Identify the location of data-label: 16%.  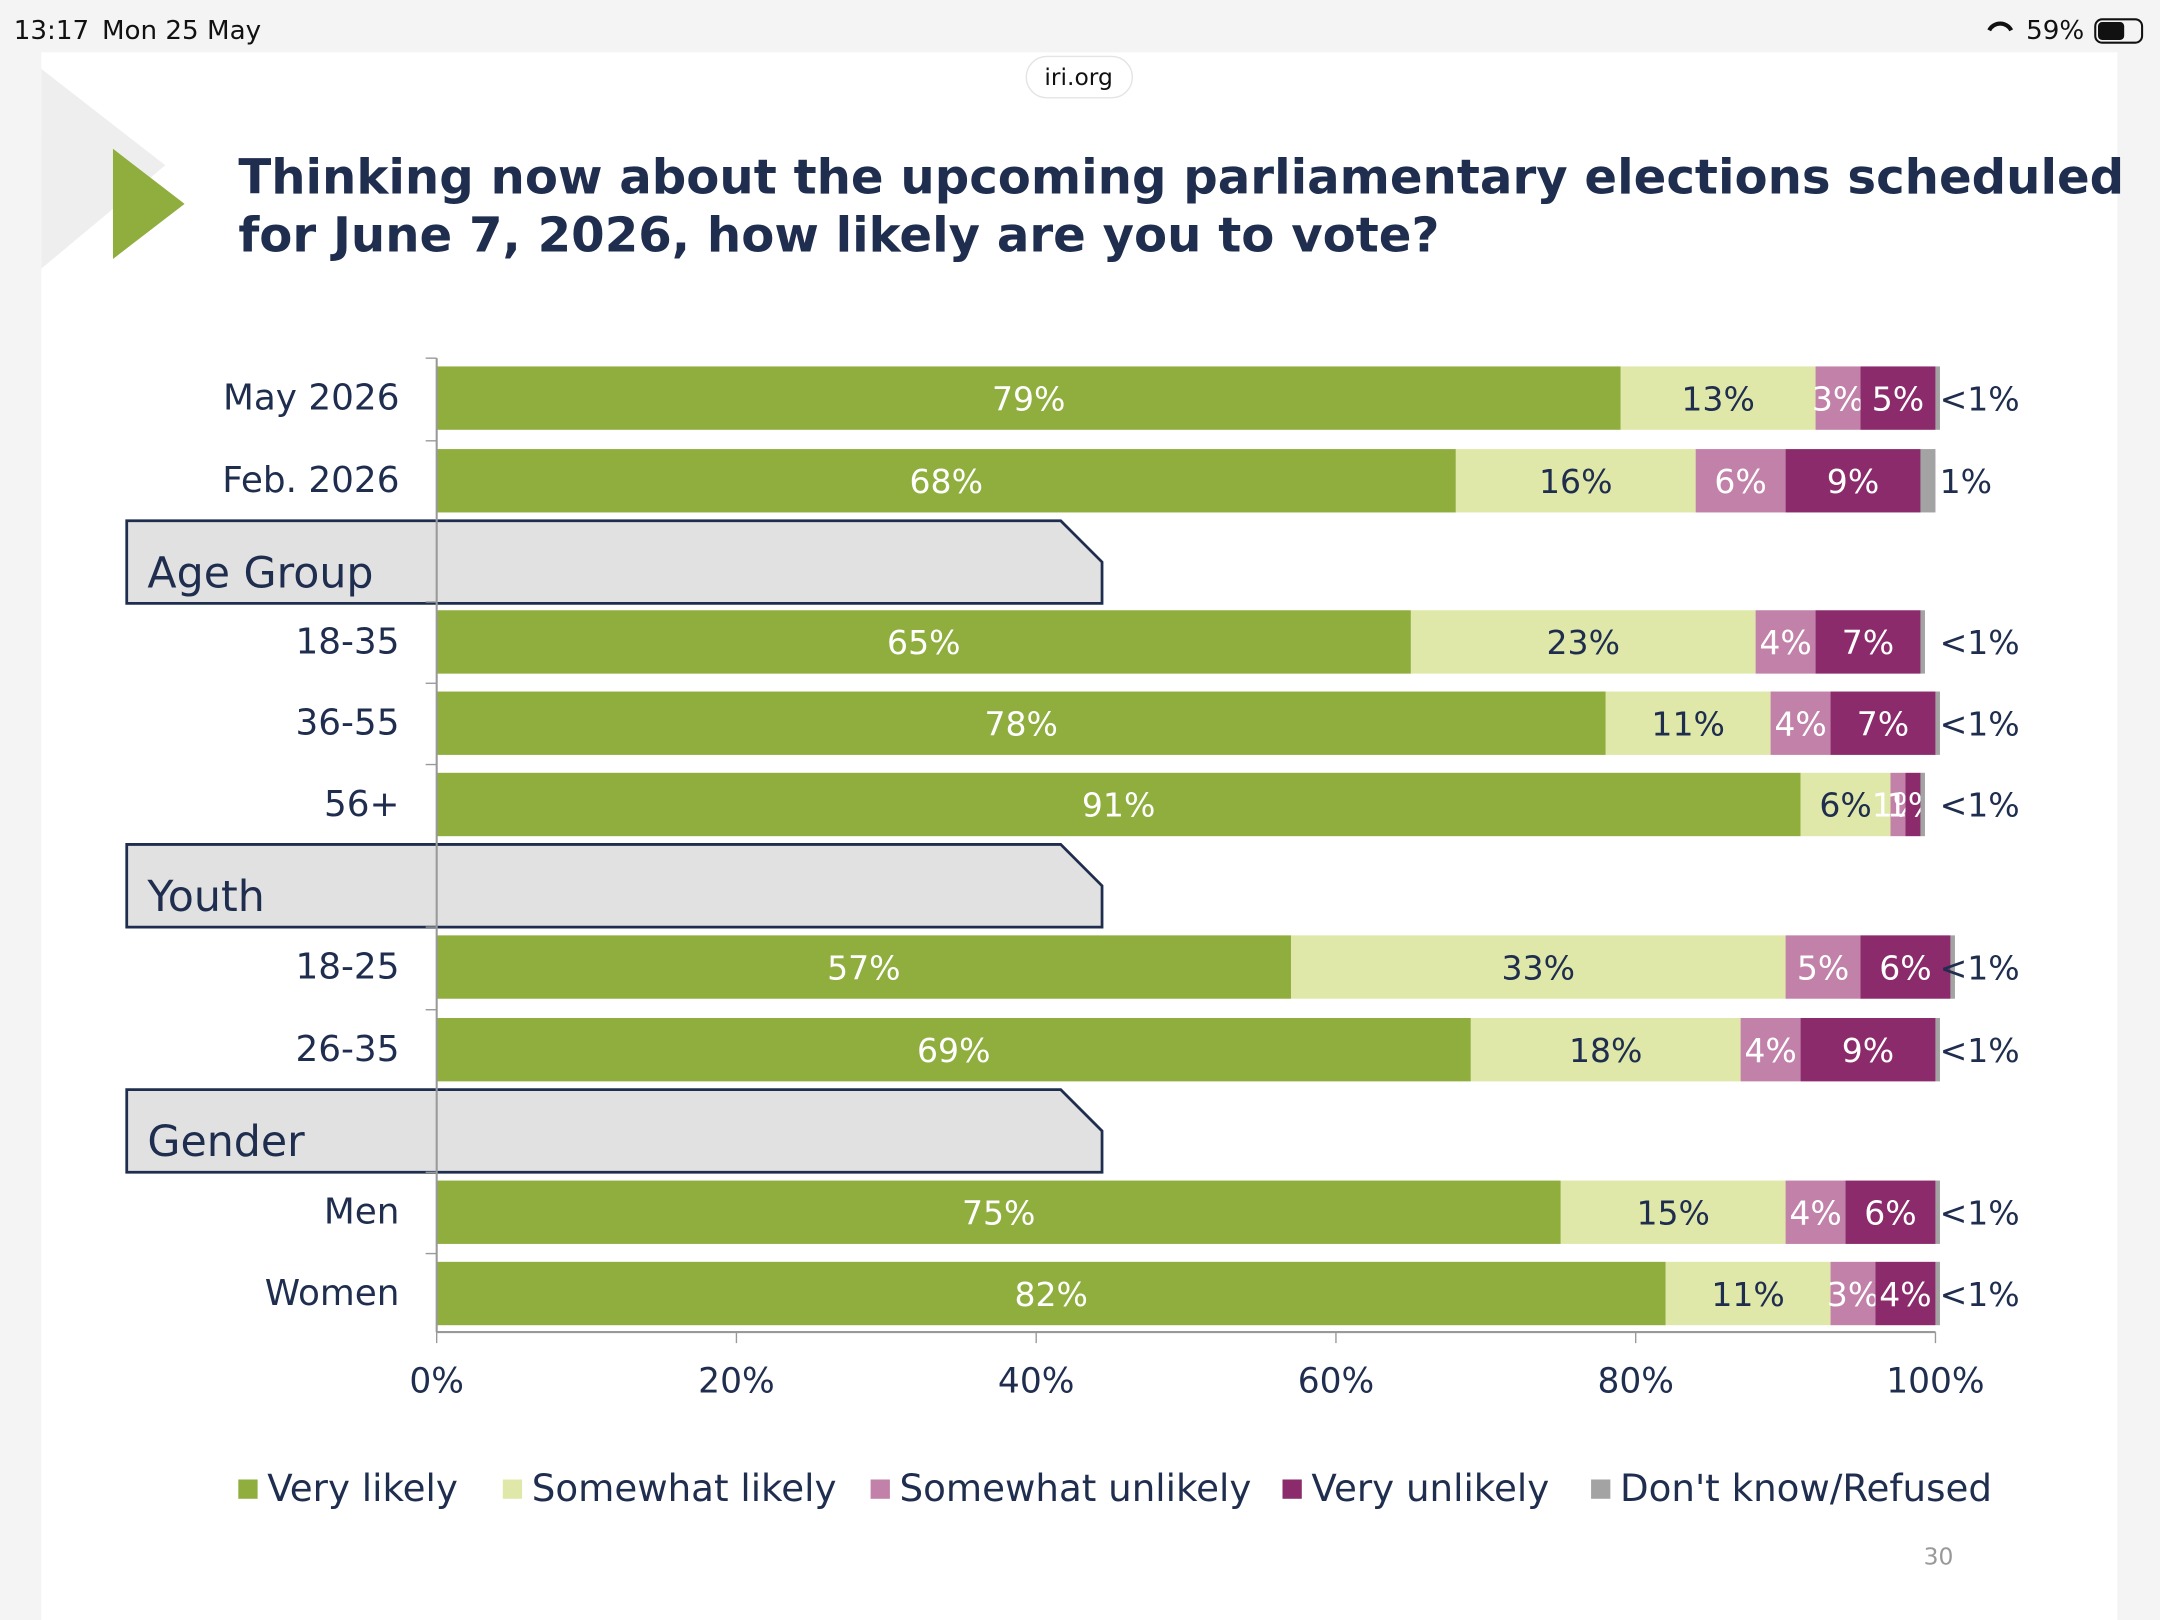
(1575, 481).